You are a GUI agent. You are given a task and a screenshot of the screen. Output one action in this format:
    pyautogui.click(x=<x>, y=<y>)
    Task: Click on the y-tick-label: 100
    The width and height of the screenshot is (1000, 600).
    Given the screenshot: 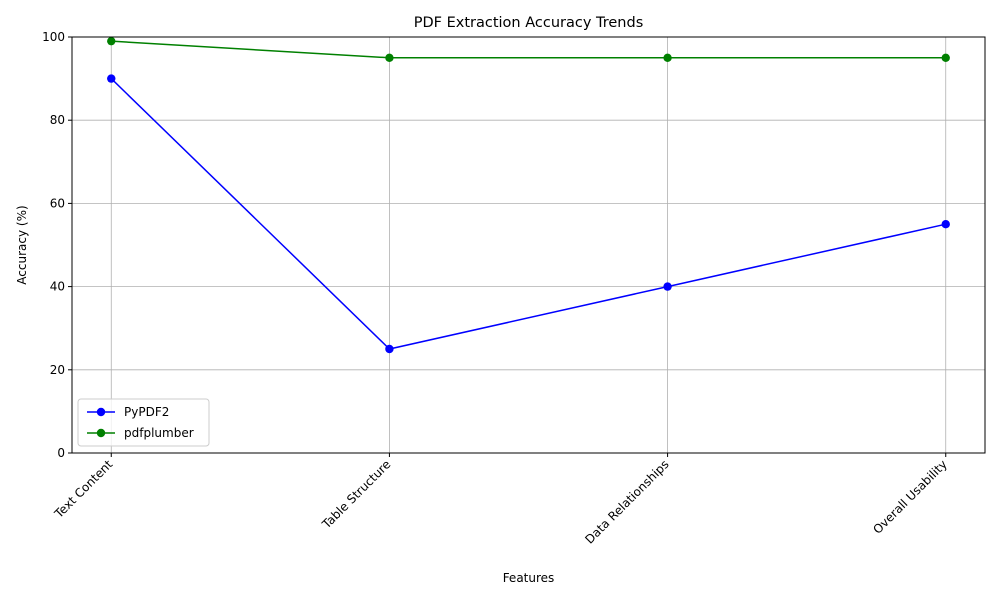 What is the action you would take?
    pyautogui.click(x=53, y=37)
    